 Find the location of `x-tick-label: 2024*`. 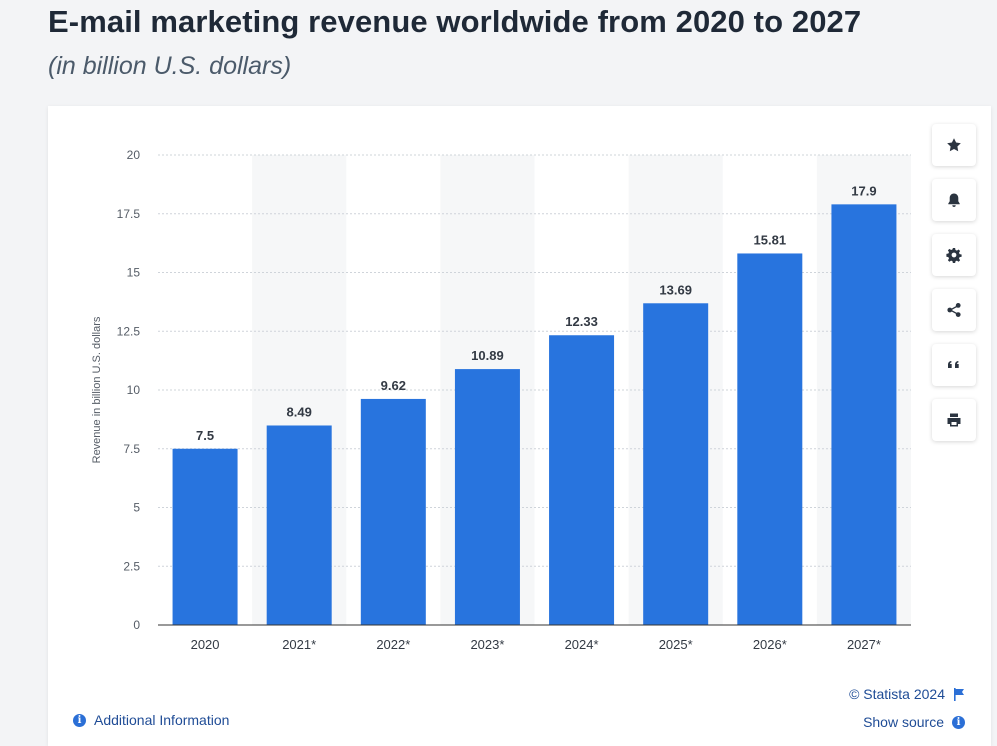

x-tick-label: 2024* is located at coordinates (582, 644).